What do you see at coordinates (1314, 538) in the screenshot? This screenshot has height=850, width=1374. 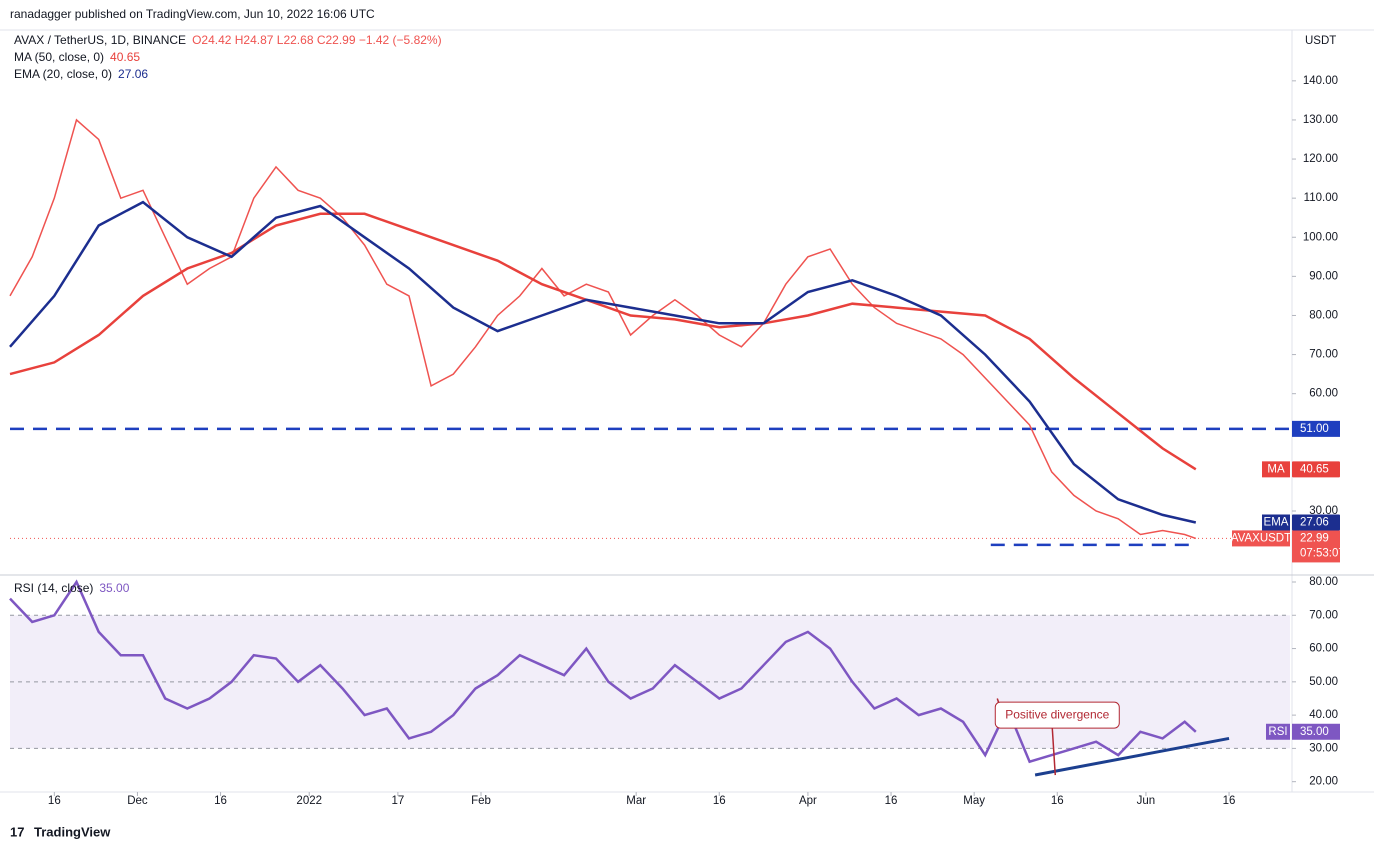 I see `price-badge: 22.99` at bounding box center [1314, 538].